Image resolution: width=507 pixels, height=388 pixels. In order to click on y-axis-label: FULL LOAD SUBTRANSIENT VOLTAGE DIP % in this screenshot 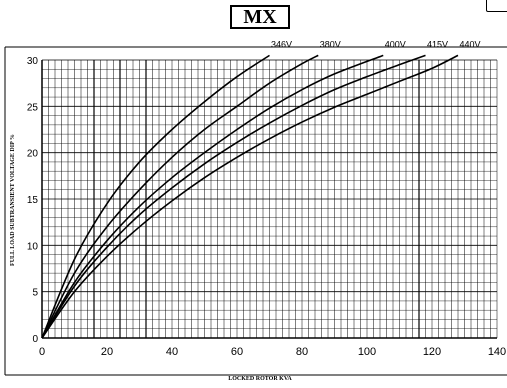, I will do `click(13, 200)`.